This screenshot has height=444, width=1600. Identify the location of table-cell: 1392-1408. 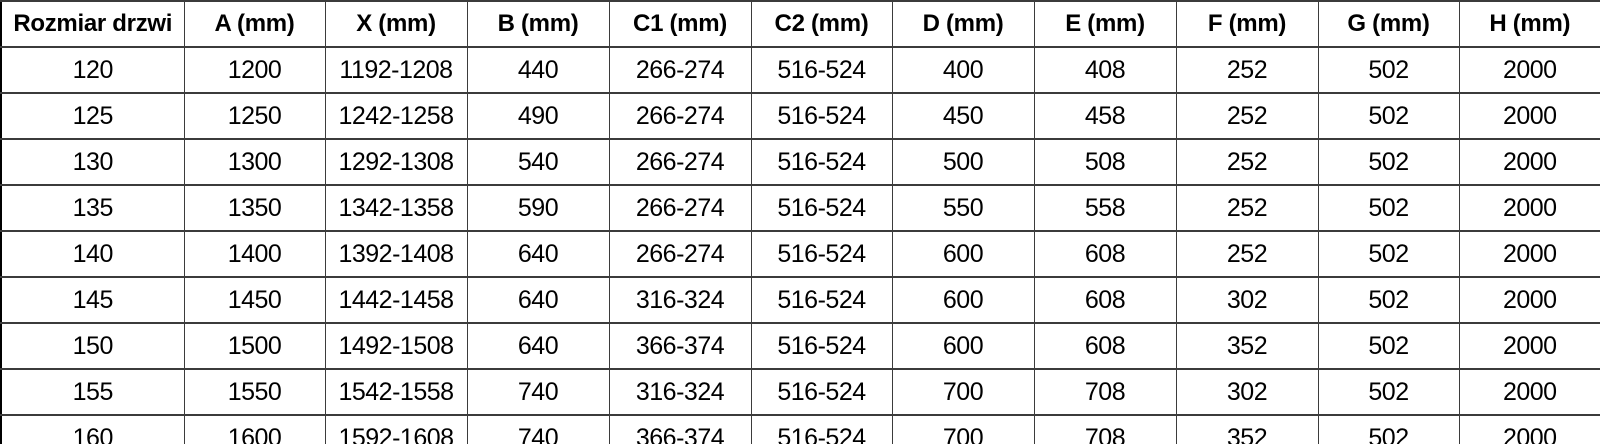
(396, 254).